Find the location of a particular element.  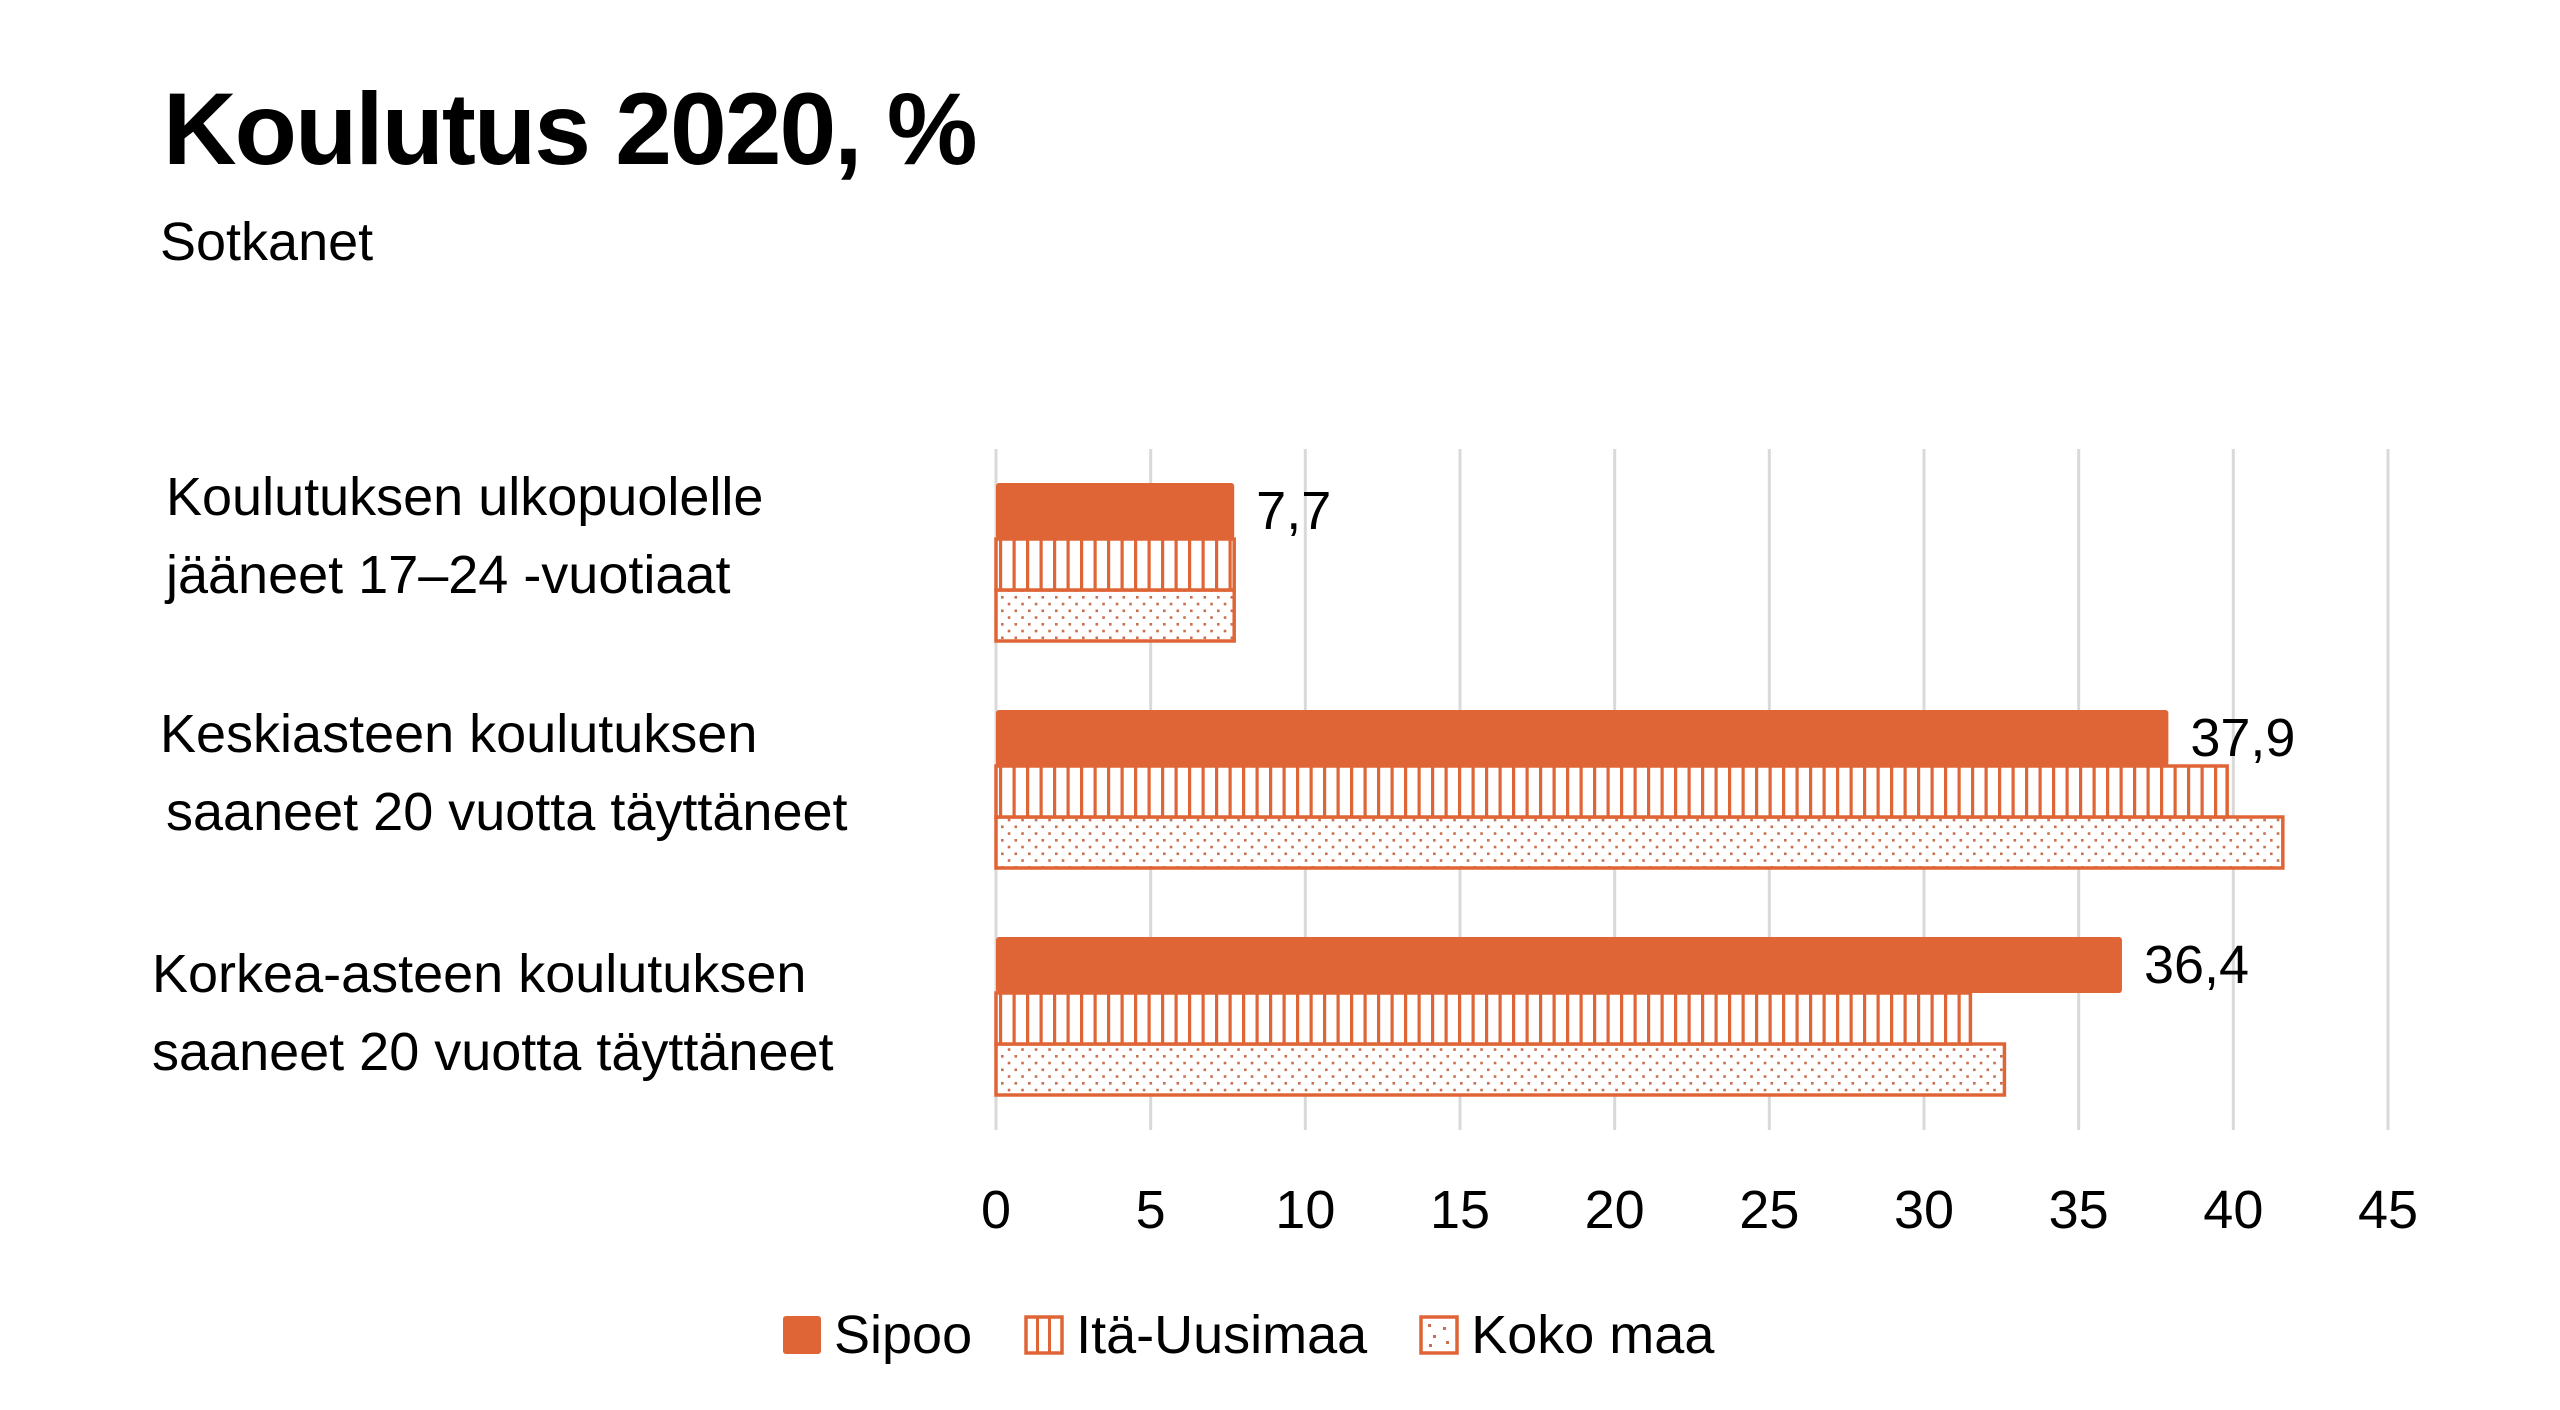

legend-item-sipoo: Sipoo is located at coordinates (877, 1335).